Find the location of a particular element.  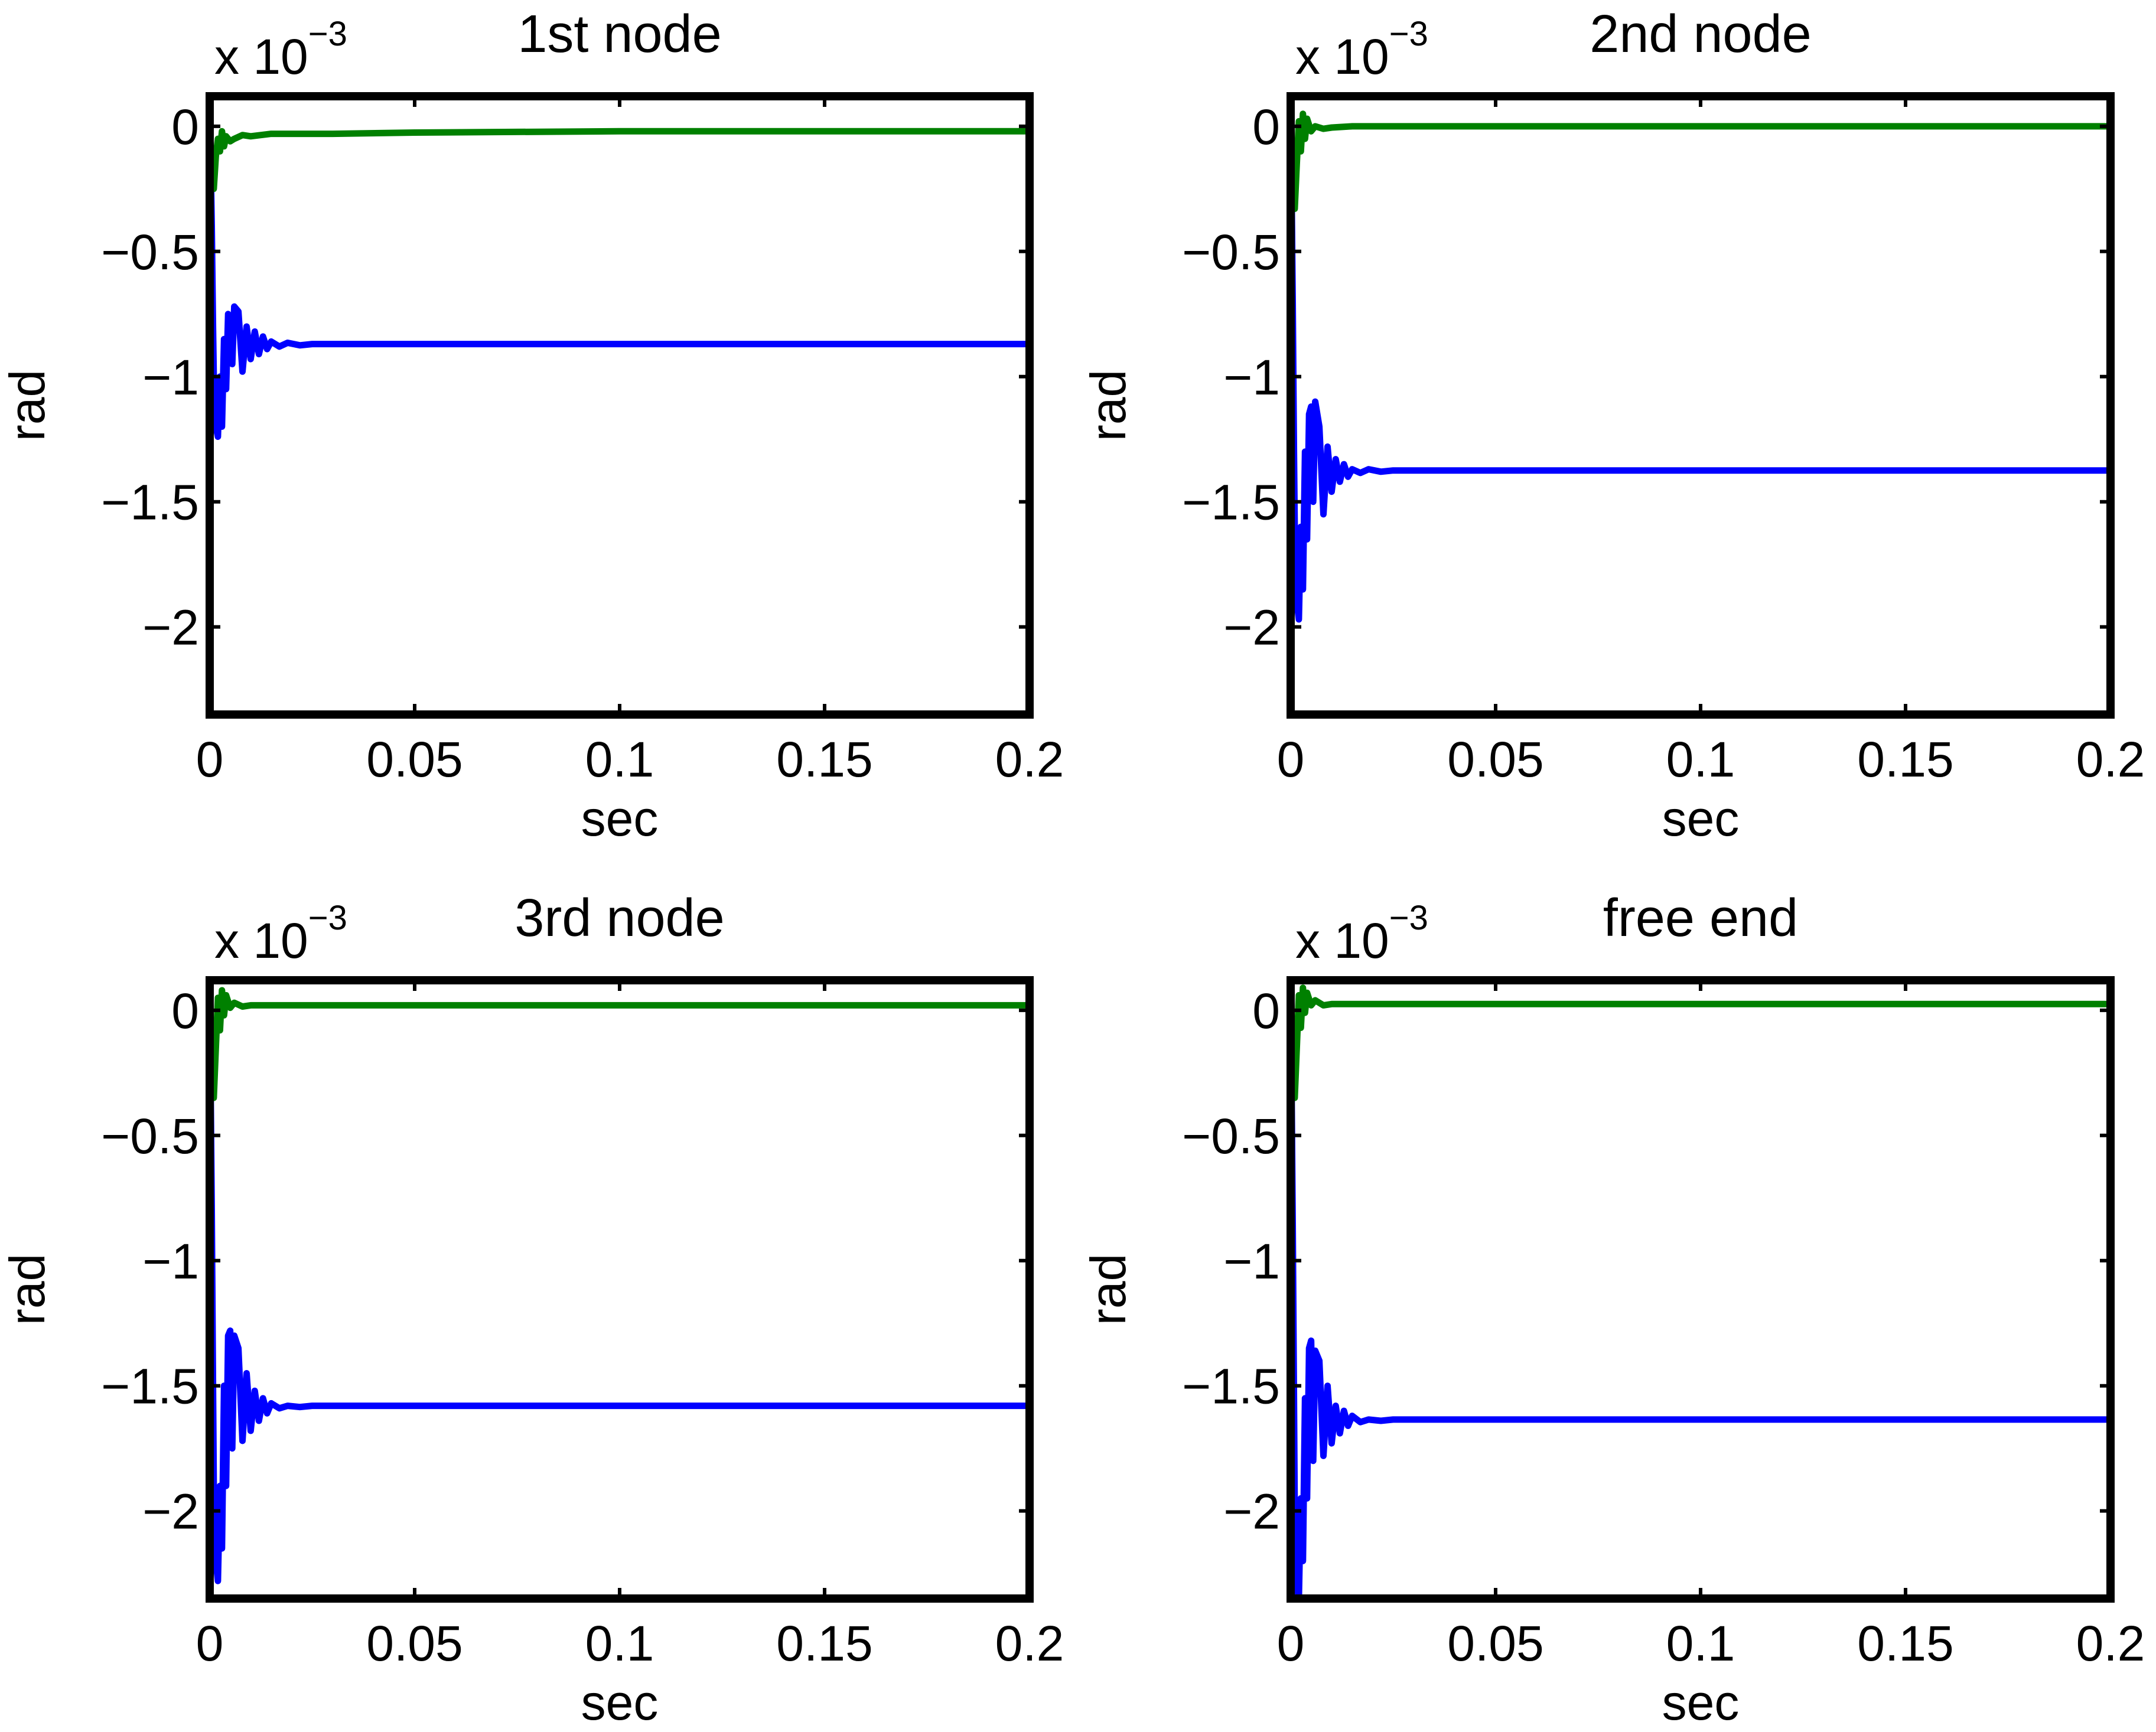

panel-title: free end is located at coordinates (1700, 918).